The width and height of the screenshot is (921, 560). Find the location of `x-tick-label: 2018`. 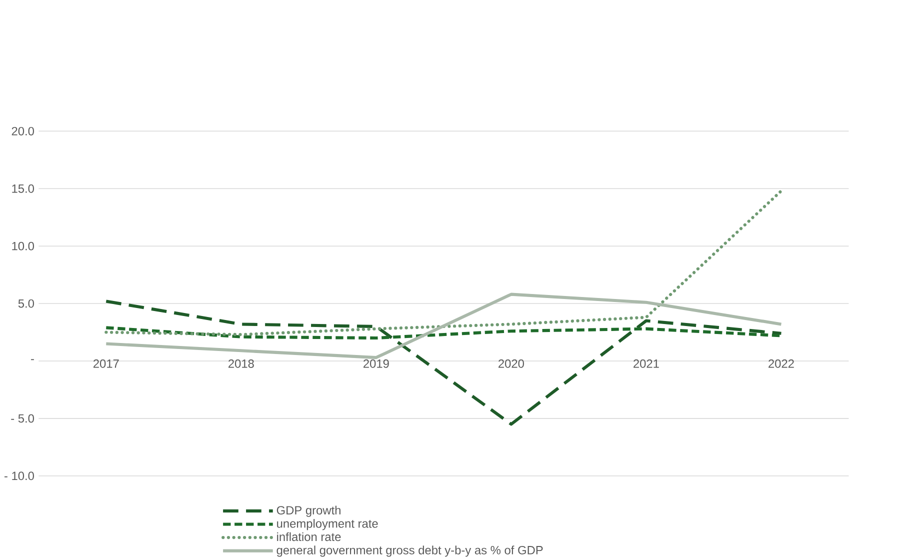

x-tick-label: 2018 is located at coordinates (241, 363).